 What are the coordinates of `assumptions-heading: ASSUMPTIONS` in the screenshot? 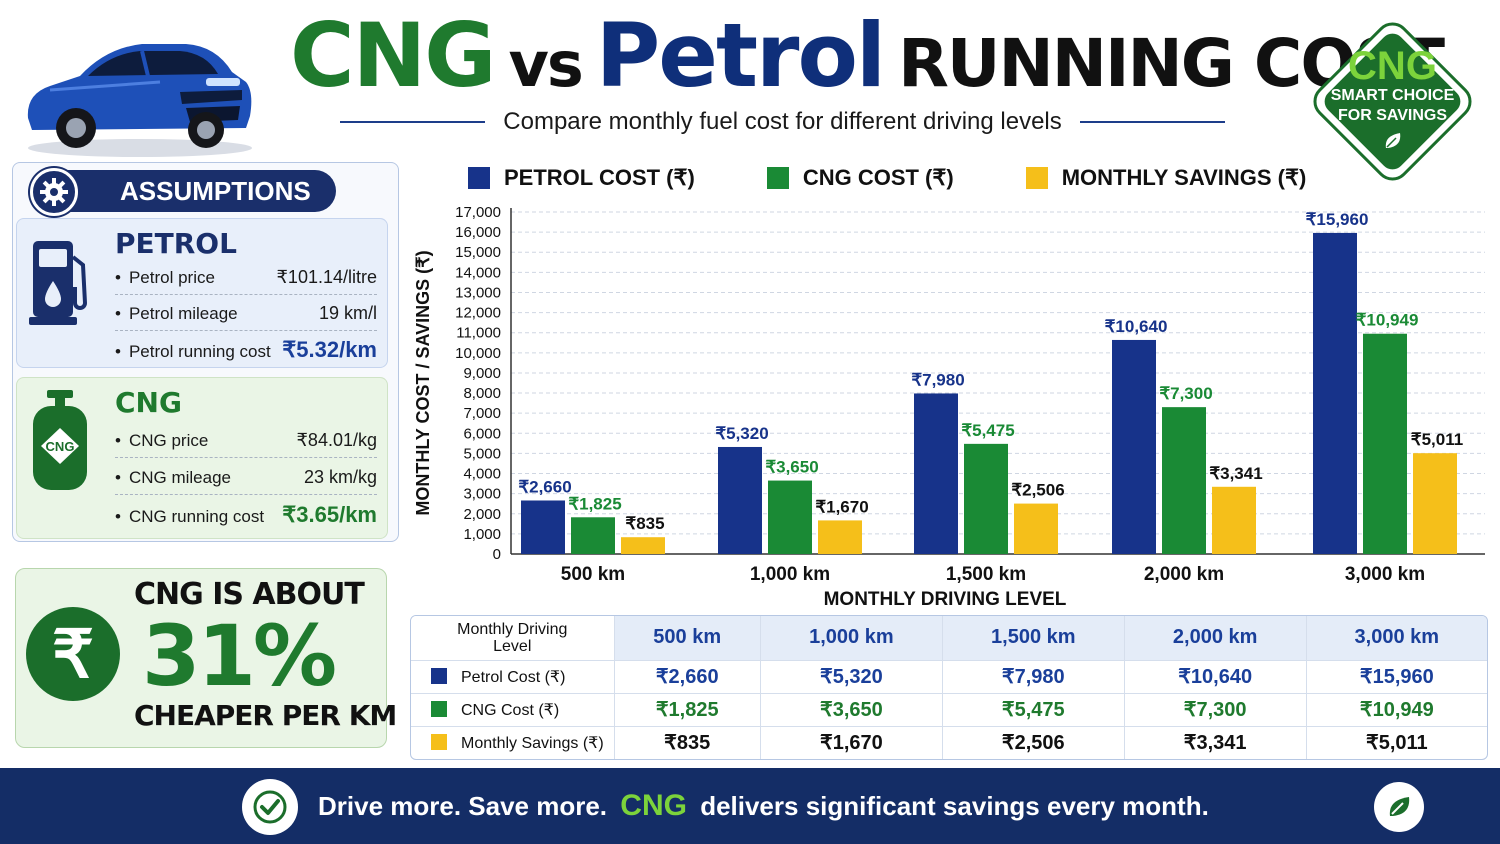 It's located at (183, 191).